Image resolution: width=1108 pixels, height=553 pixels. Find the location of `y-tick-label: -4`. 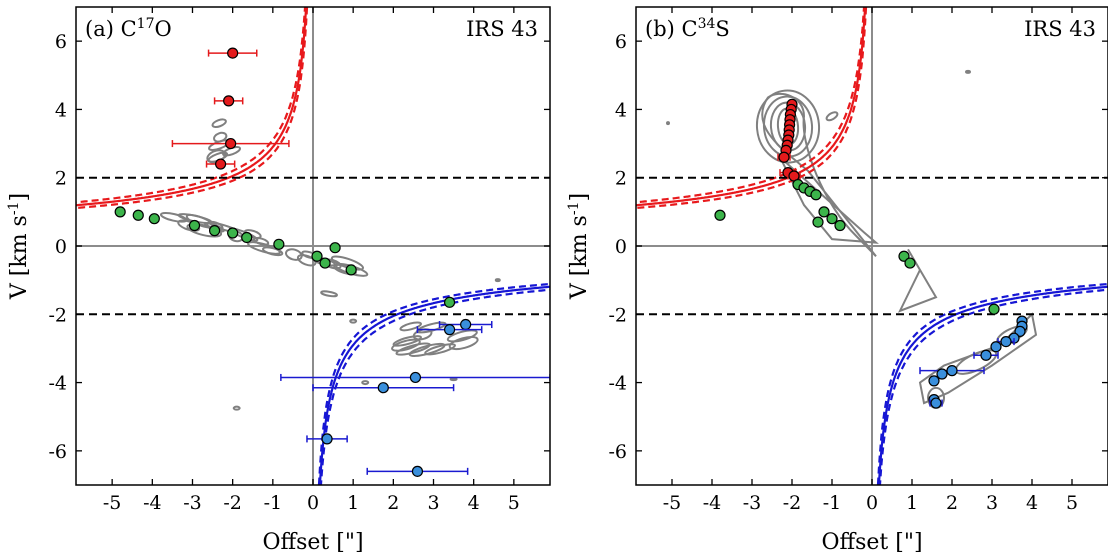

y-tick-label: -4 is located at coordinates (57, 384).